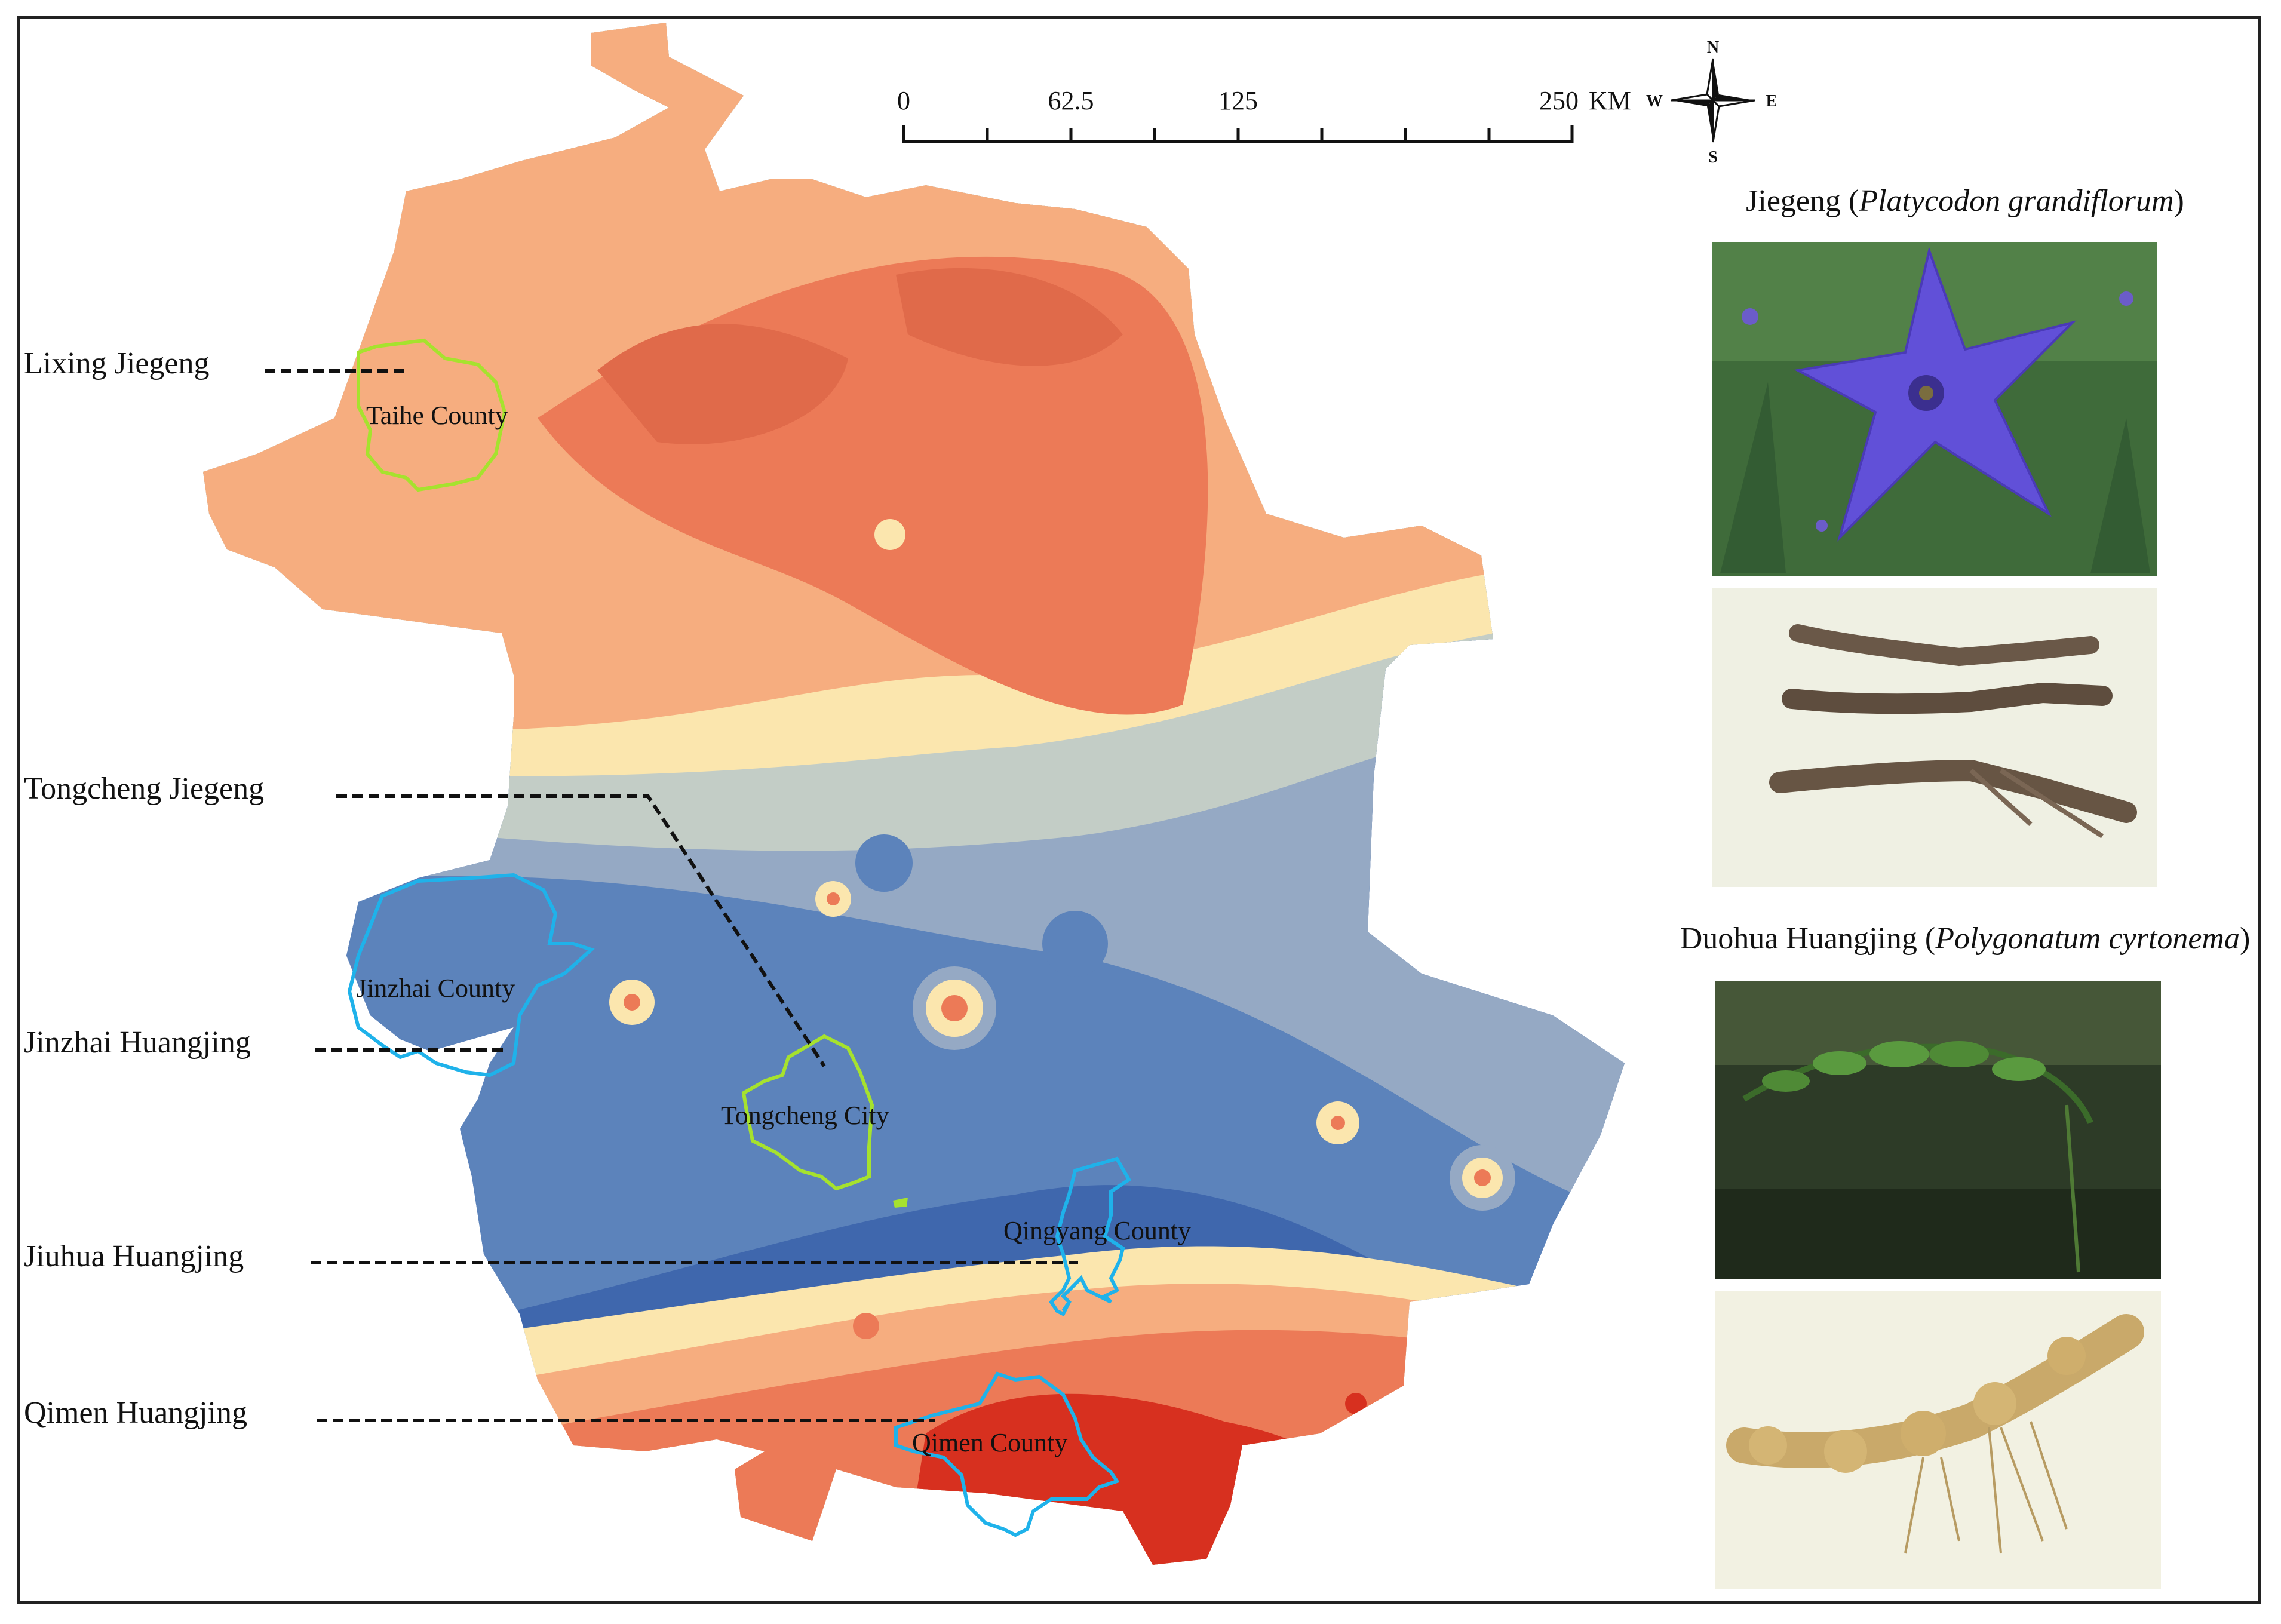 The image size is (2281, 1624). I want to click on label-qingyang-county: Qingyang County, so click(1097, 1230).